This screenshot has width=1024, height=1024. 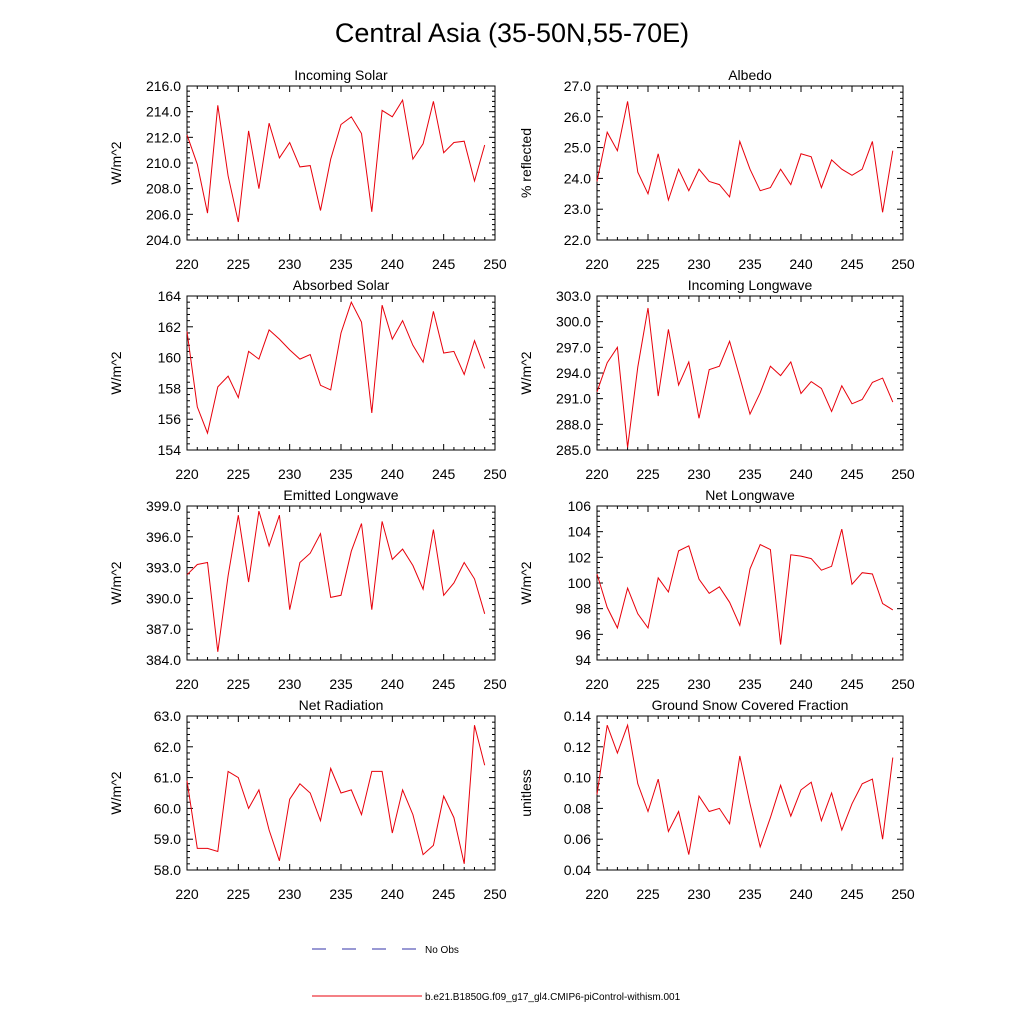 What do you see at coordinates (573, 399) in the screenshot?
I see `y-tick-label: 291.0` at bounding box center [573, 399].